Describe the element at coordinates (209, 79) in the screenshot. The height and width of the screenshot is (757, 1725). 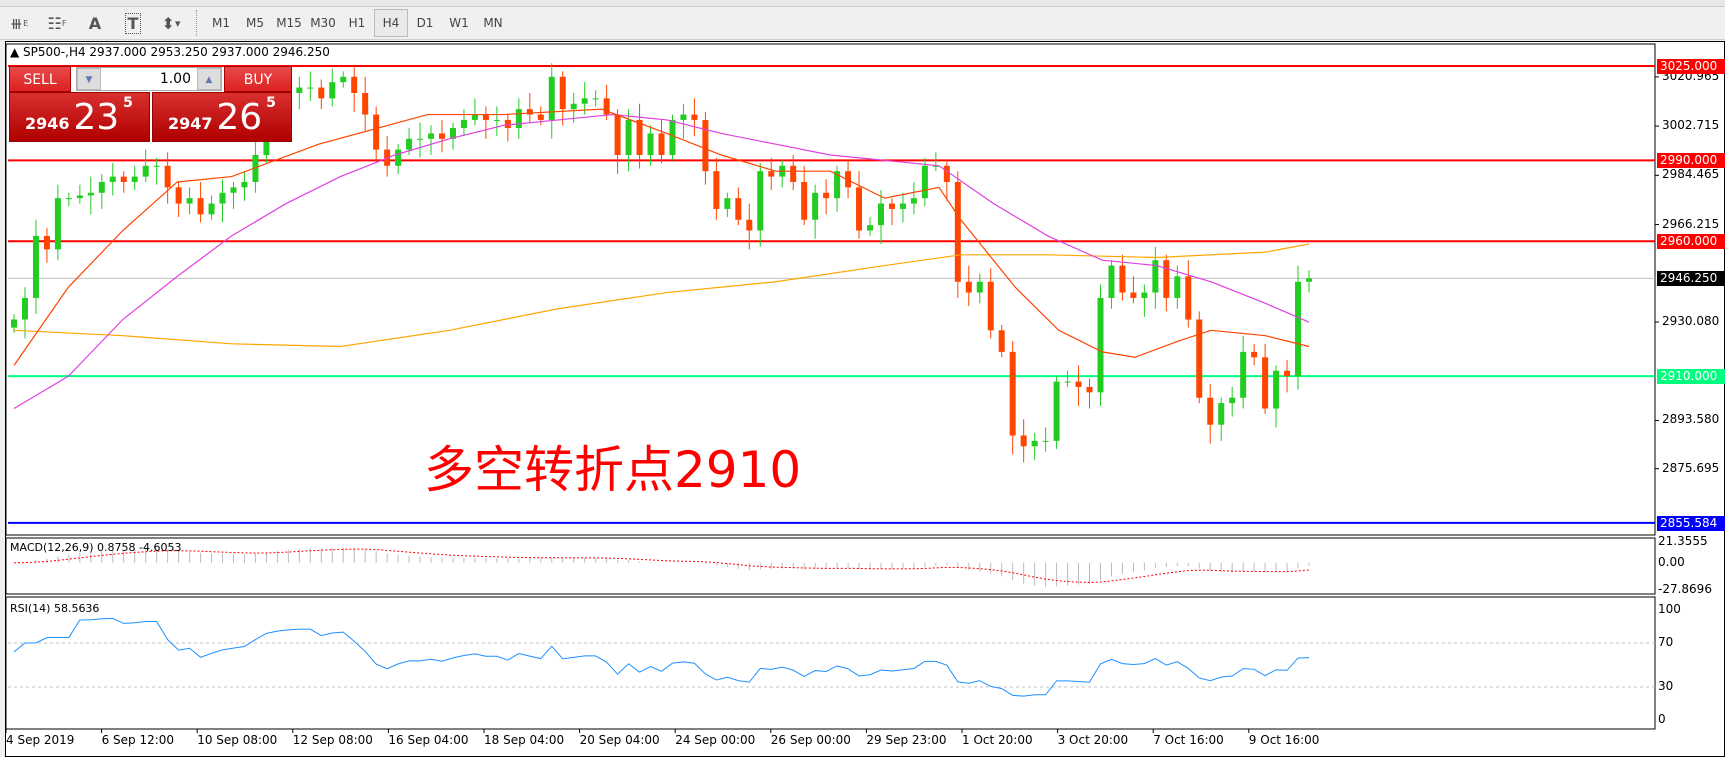
I see `increase-lot-button: ▲` at that location.